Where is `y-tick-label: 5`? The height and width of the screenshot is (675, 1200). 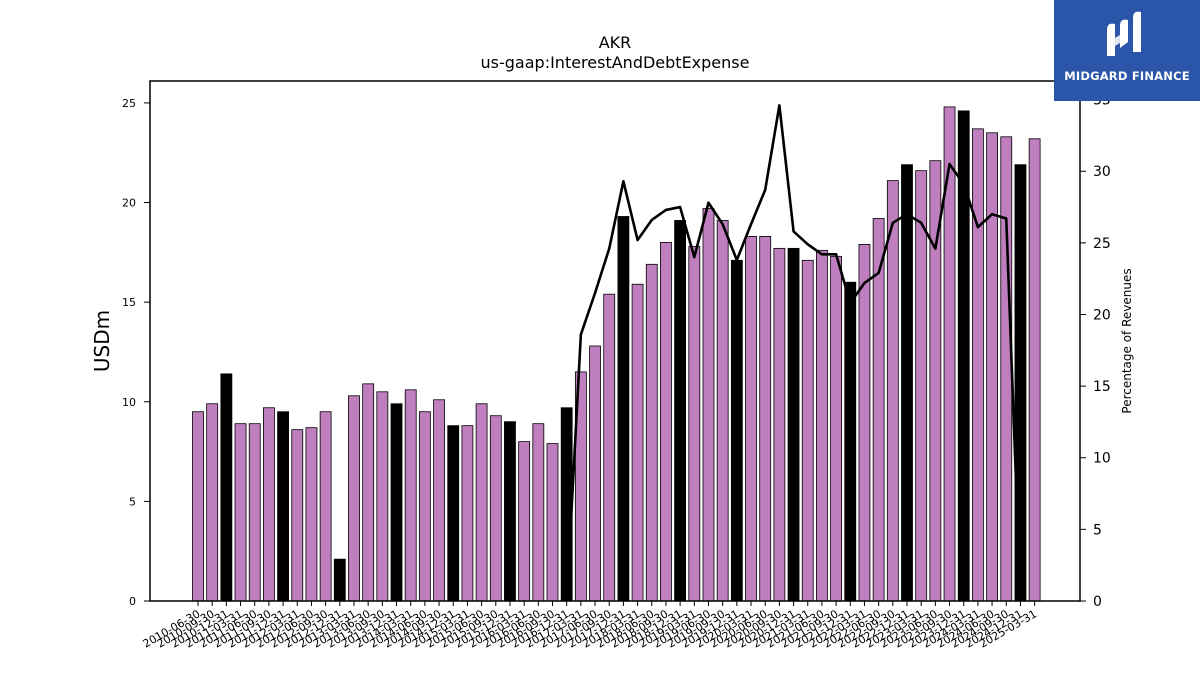 y-tick-label: 5 is located at coordinates (132, 501).